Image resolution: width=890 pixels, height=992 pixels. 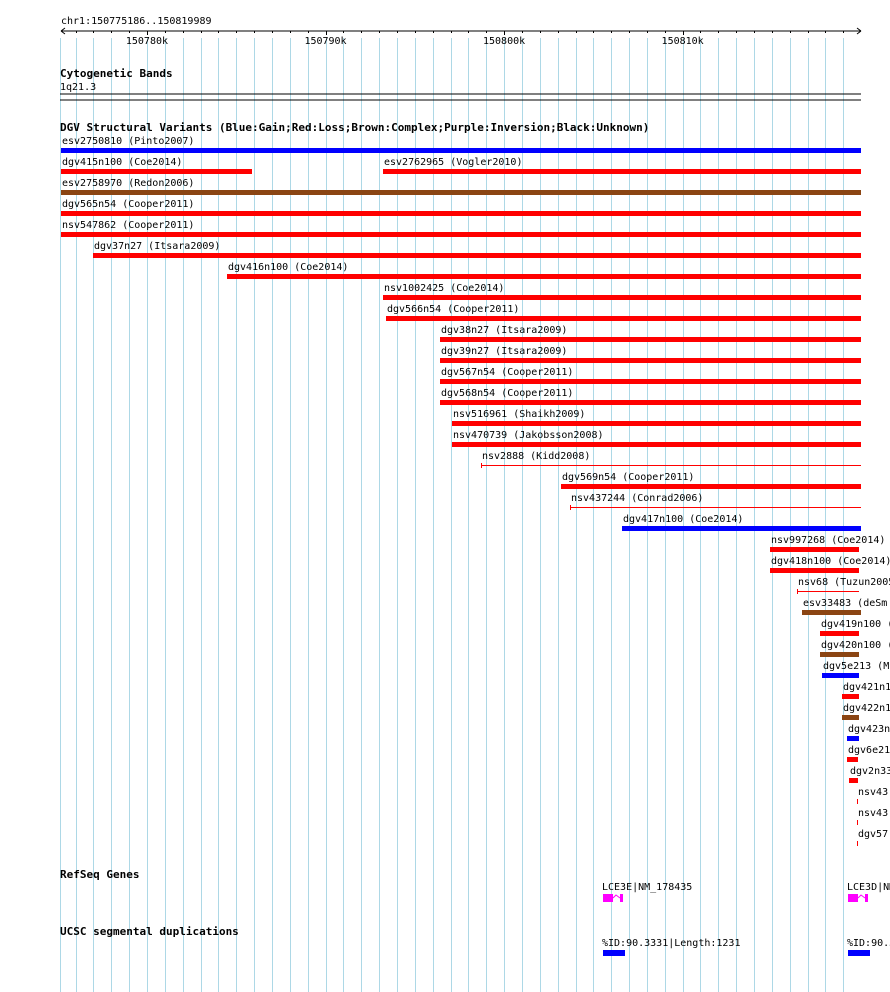 I want to click on dgv-feature: dgv6e21, so click(x=868, y=753).